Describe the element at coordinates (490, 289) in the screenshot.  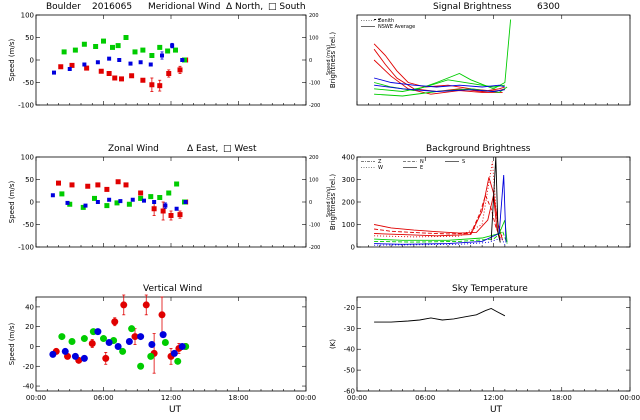
I see `title-sky: Sky Temperature` at that location.